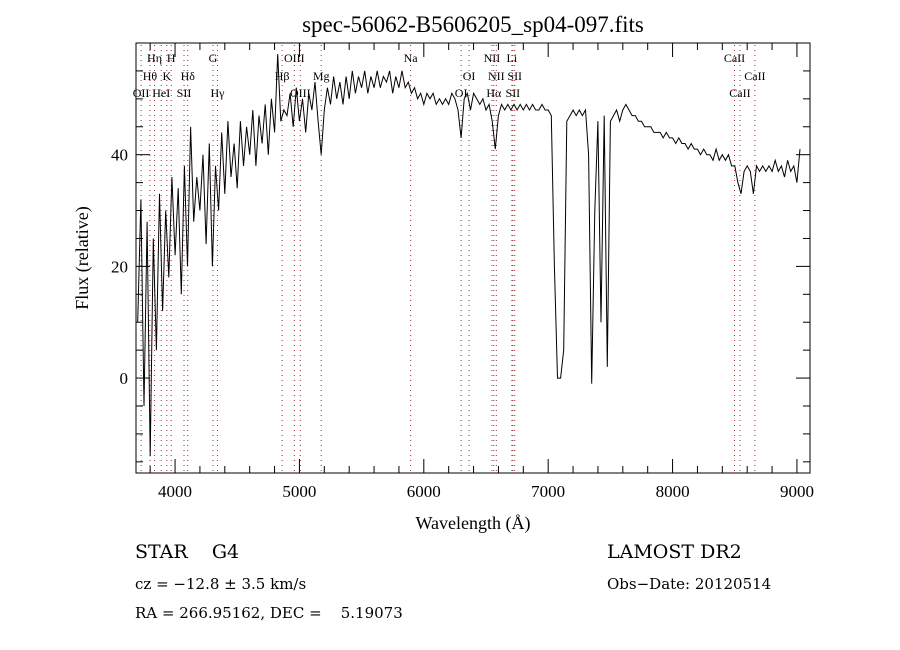 The image size is (900, 650). What do you see at coordinates (472, 523) in the screenshot?
I see `x-axis-label: Wavelength (Å)` at bounding box center [472, 523].